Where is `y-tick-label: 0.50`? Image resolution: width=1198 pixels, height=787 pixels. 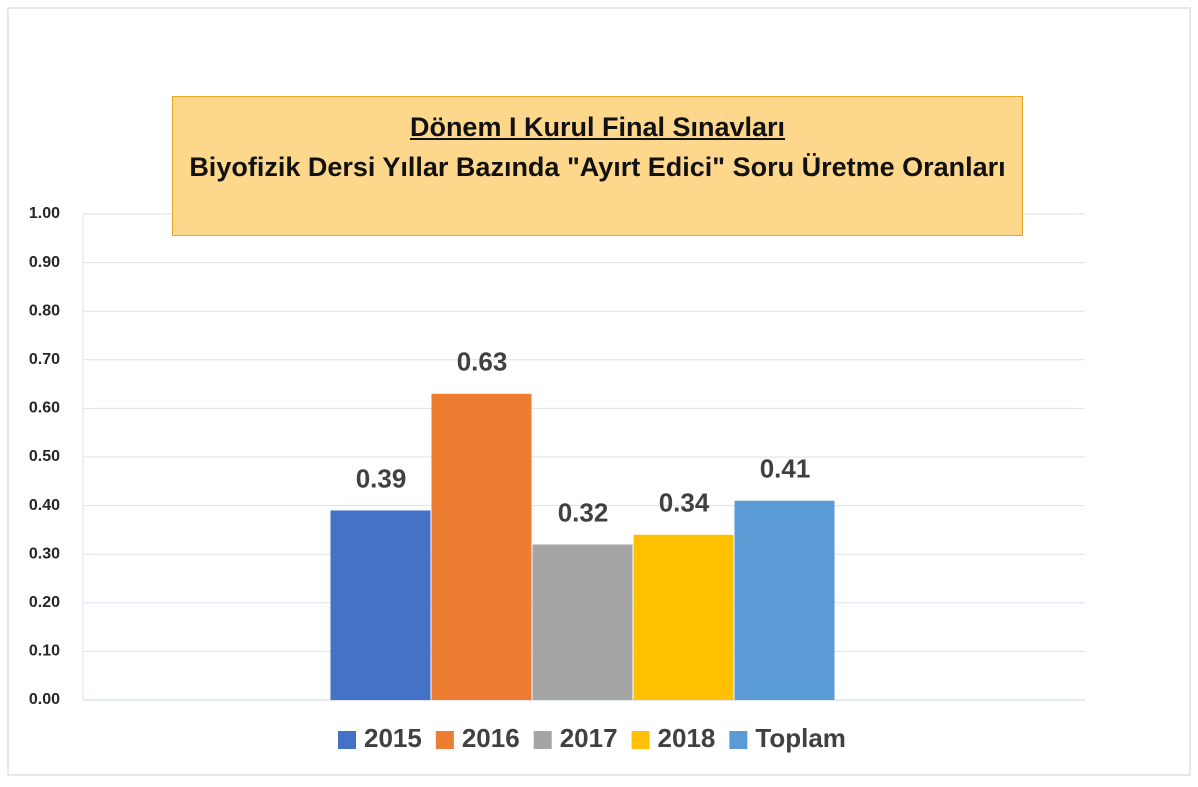 y-tick-label: 0.50 is located at coordinates (44, 456).